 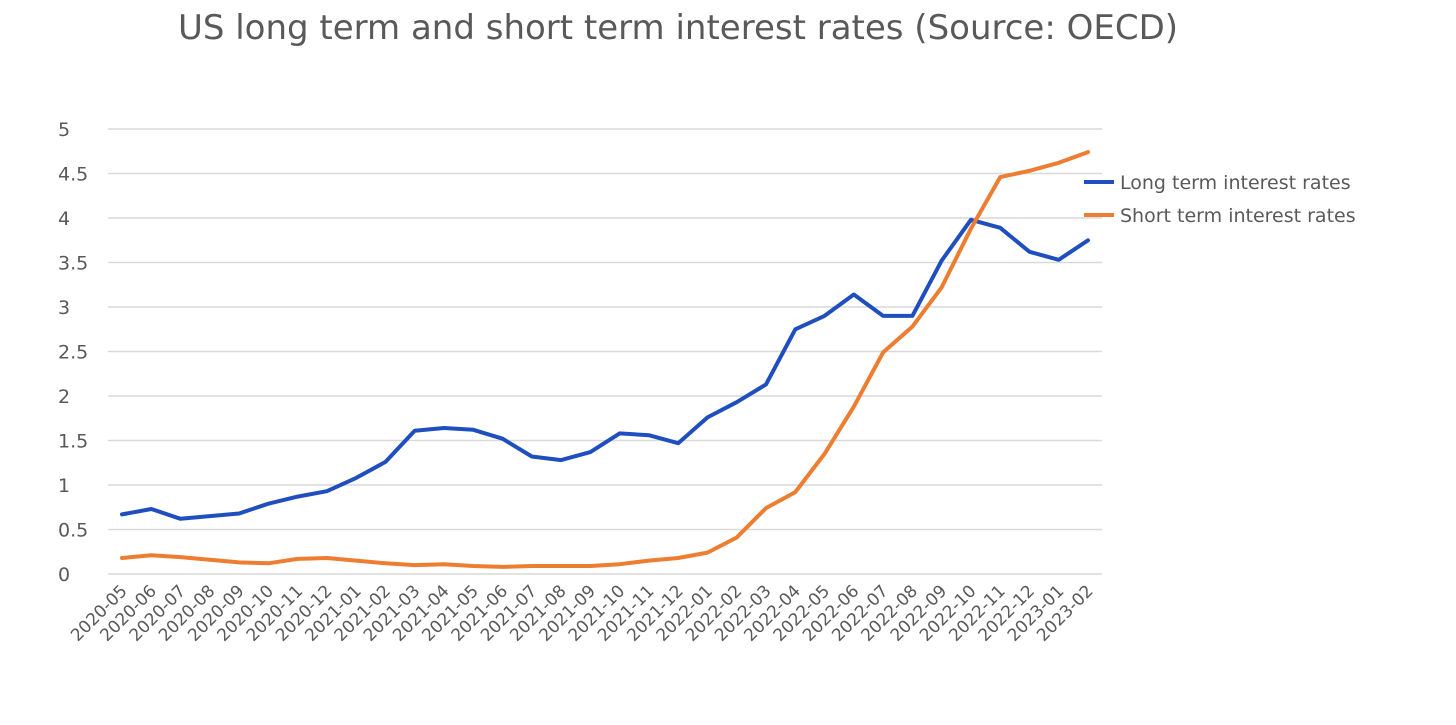 I want to click on y-tick-label: 4.5, so click(x=73, y=175).